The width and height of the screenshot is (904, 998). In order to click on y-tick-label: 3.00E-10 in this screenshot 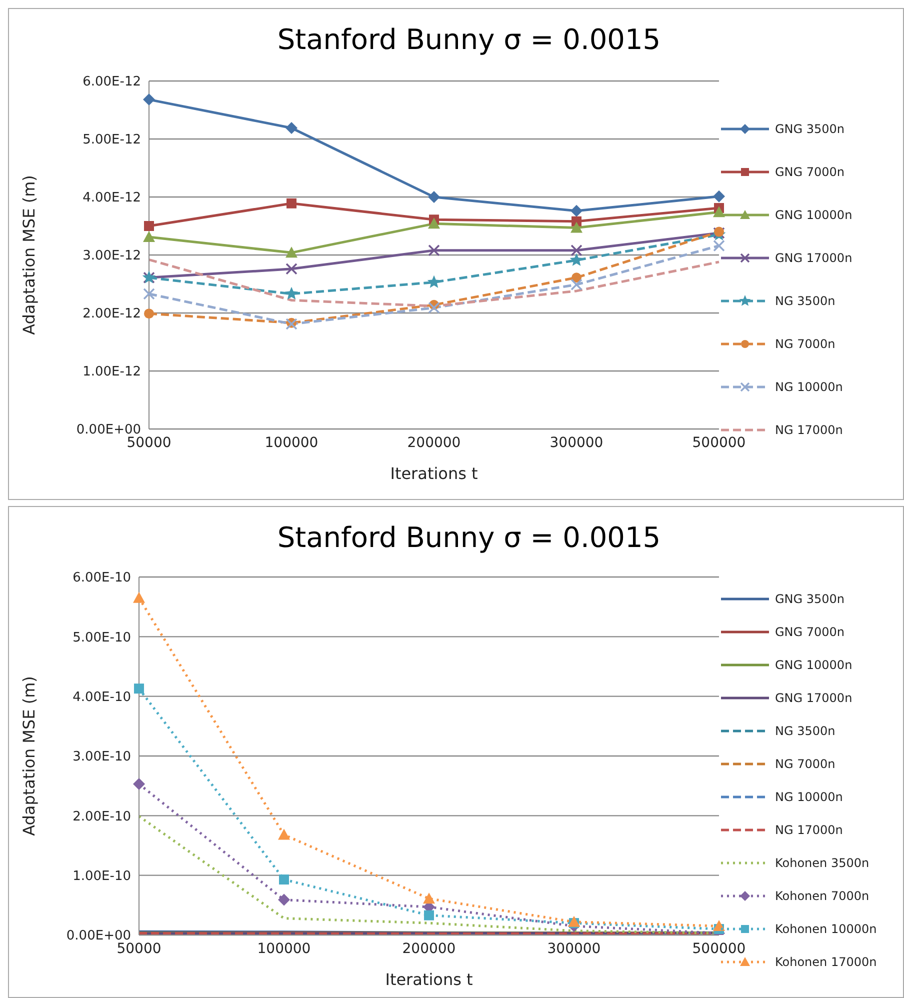, I will do `click(101, 757)`.